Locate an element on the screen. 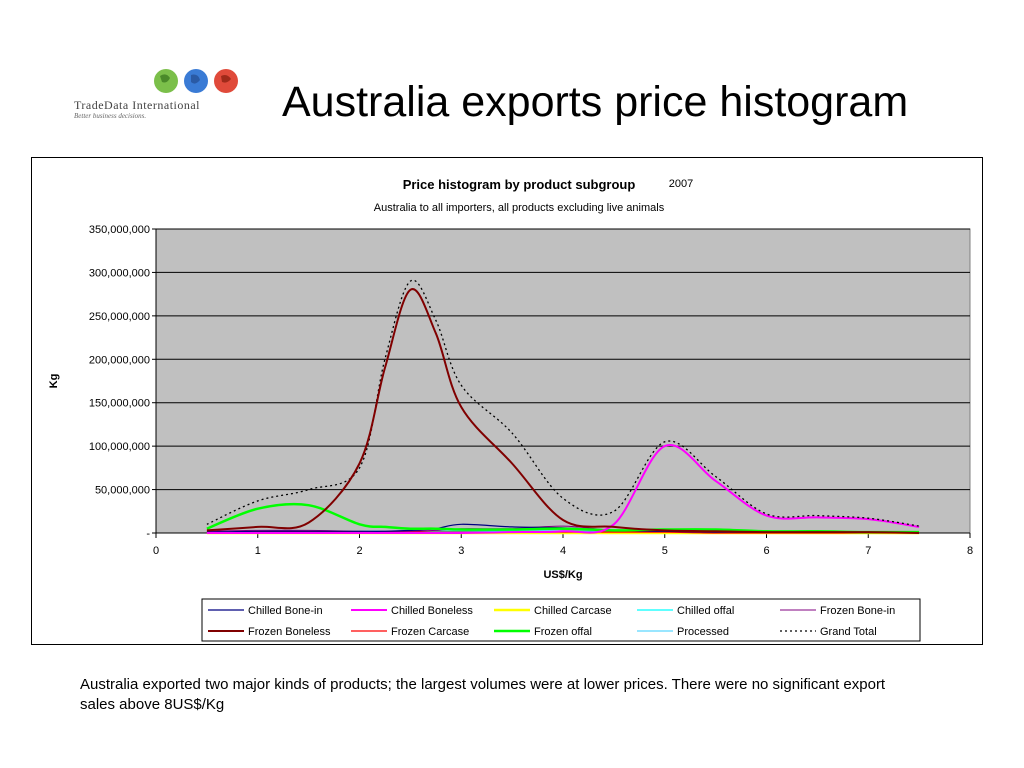 The width and height of the screenshot is (1024, 768). x-tick-label: 3 is located at coordinates (461, 551).